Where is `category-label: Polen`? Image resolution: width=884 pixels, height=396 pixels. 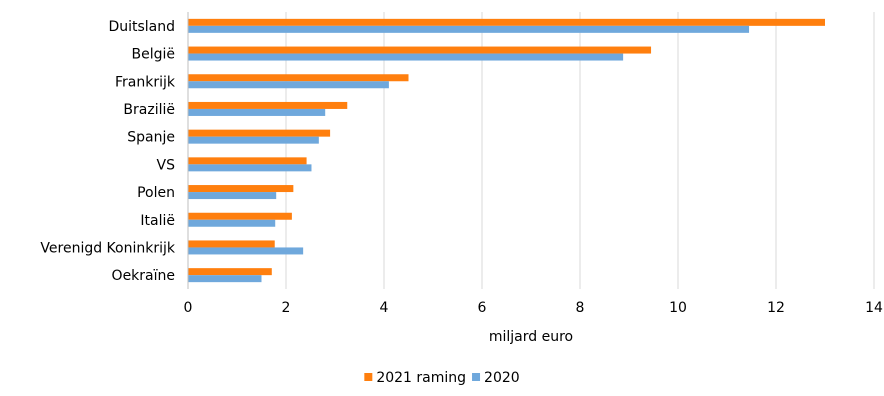 category-label: Polen is located at coordinates (156, 193).